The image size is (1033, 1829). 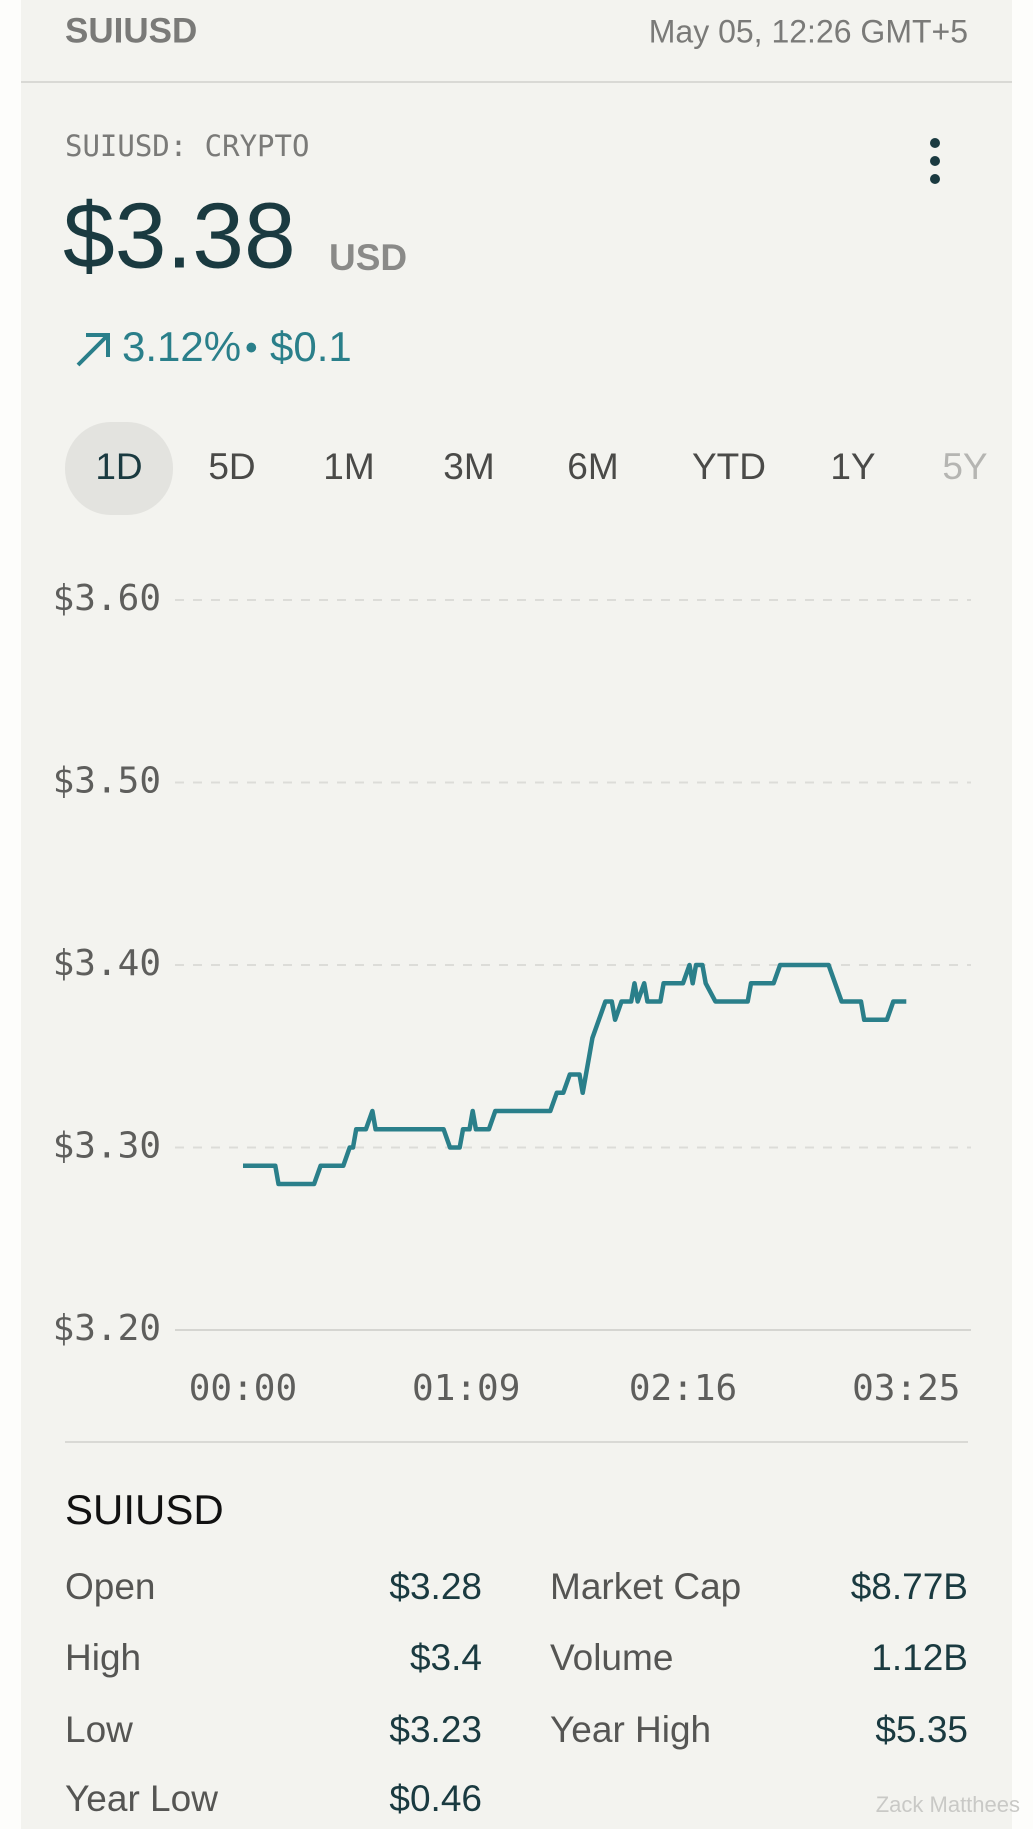 I want to click on tab: 1Y, so click(x=852, y=466).